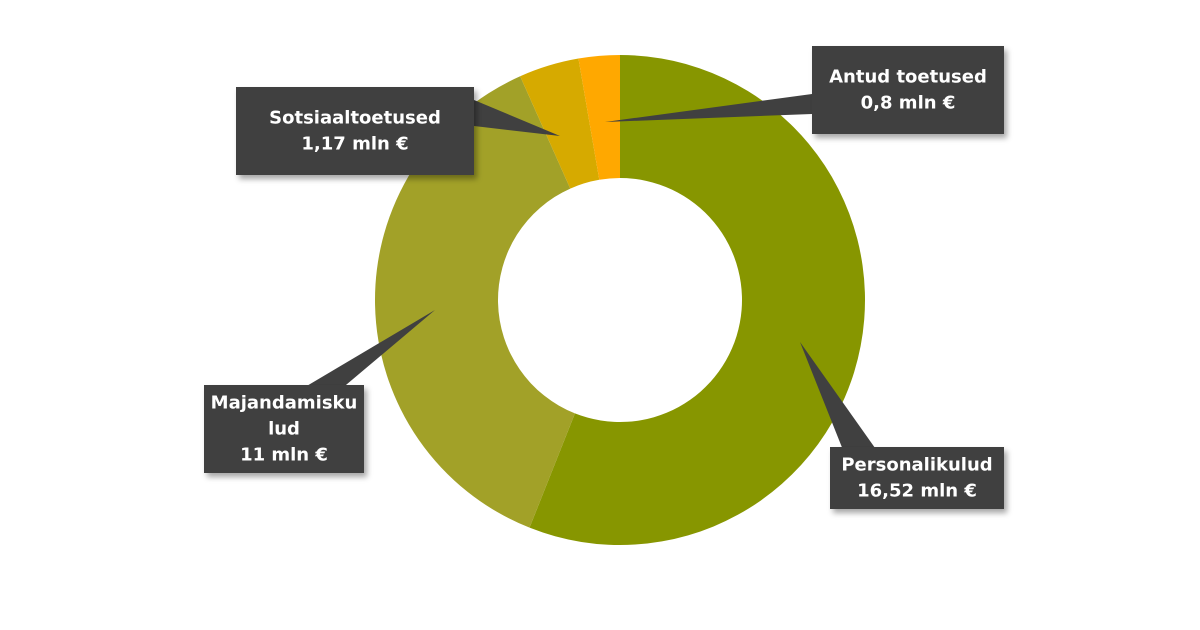 Image resolution: width=1200 pixels, height=630 pixels. Describe the element at coordinates (917, 491) in the screenshot. I see `callout-value: 16,52 mln €` at that location.